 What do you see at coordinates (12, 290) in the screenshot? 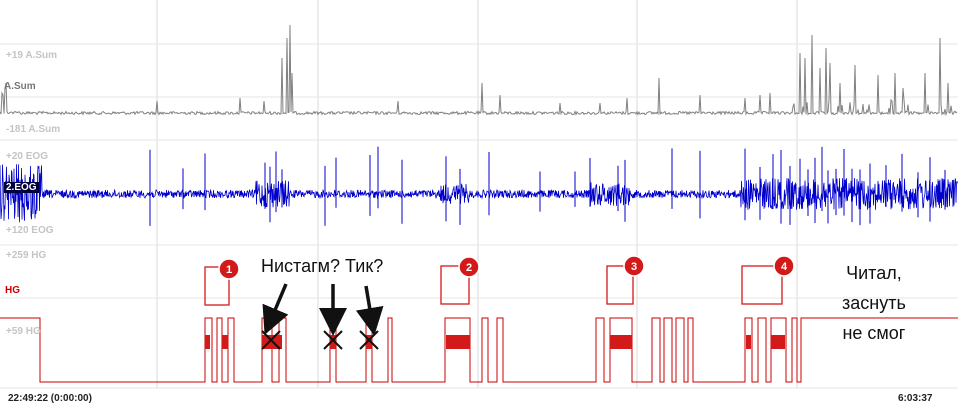
I see `hg-channel-label: HG` at bounding box center [12, 290].